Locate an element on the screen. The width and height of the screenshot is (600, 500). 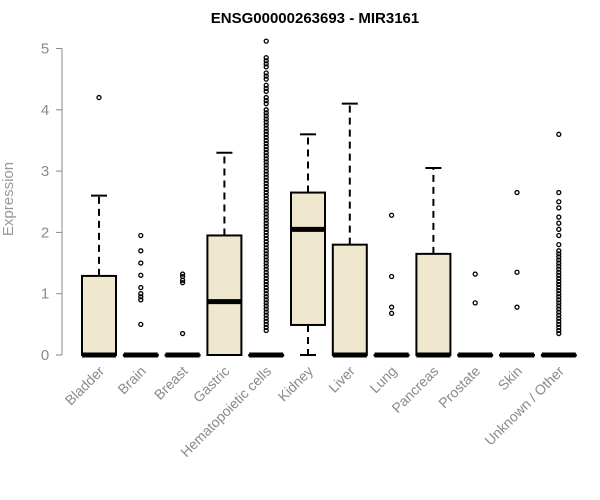
category-label: Skin is located at coordinates (510, 378).